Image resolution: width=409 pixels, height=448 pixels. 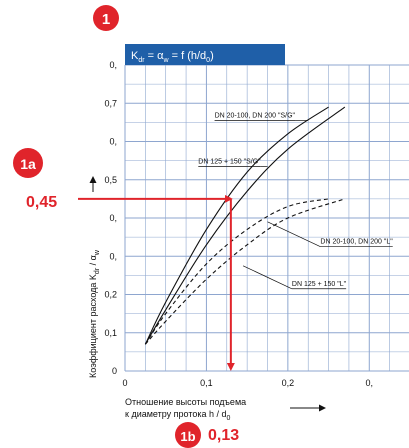 I want to click on y-tick-label: 0,2, so click(x=110, y=295).